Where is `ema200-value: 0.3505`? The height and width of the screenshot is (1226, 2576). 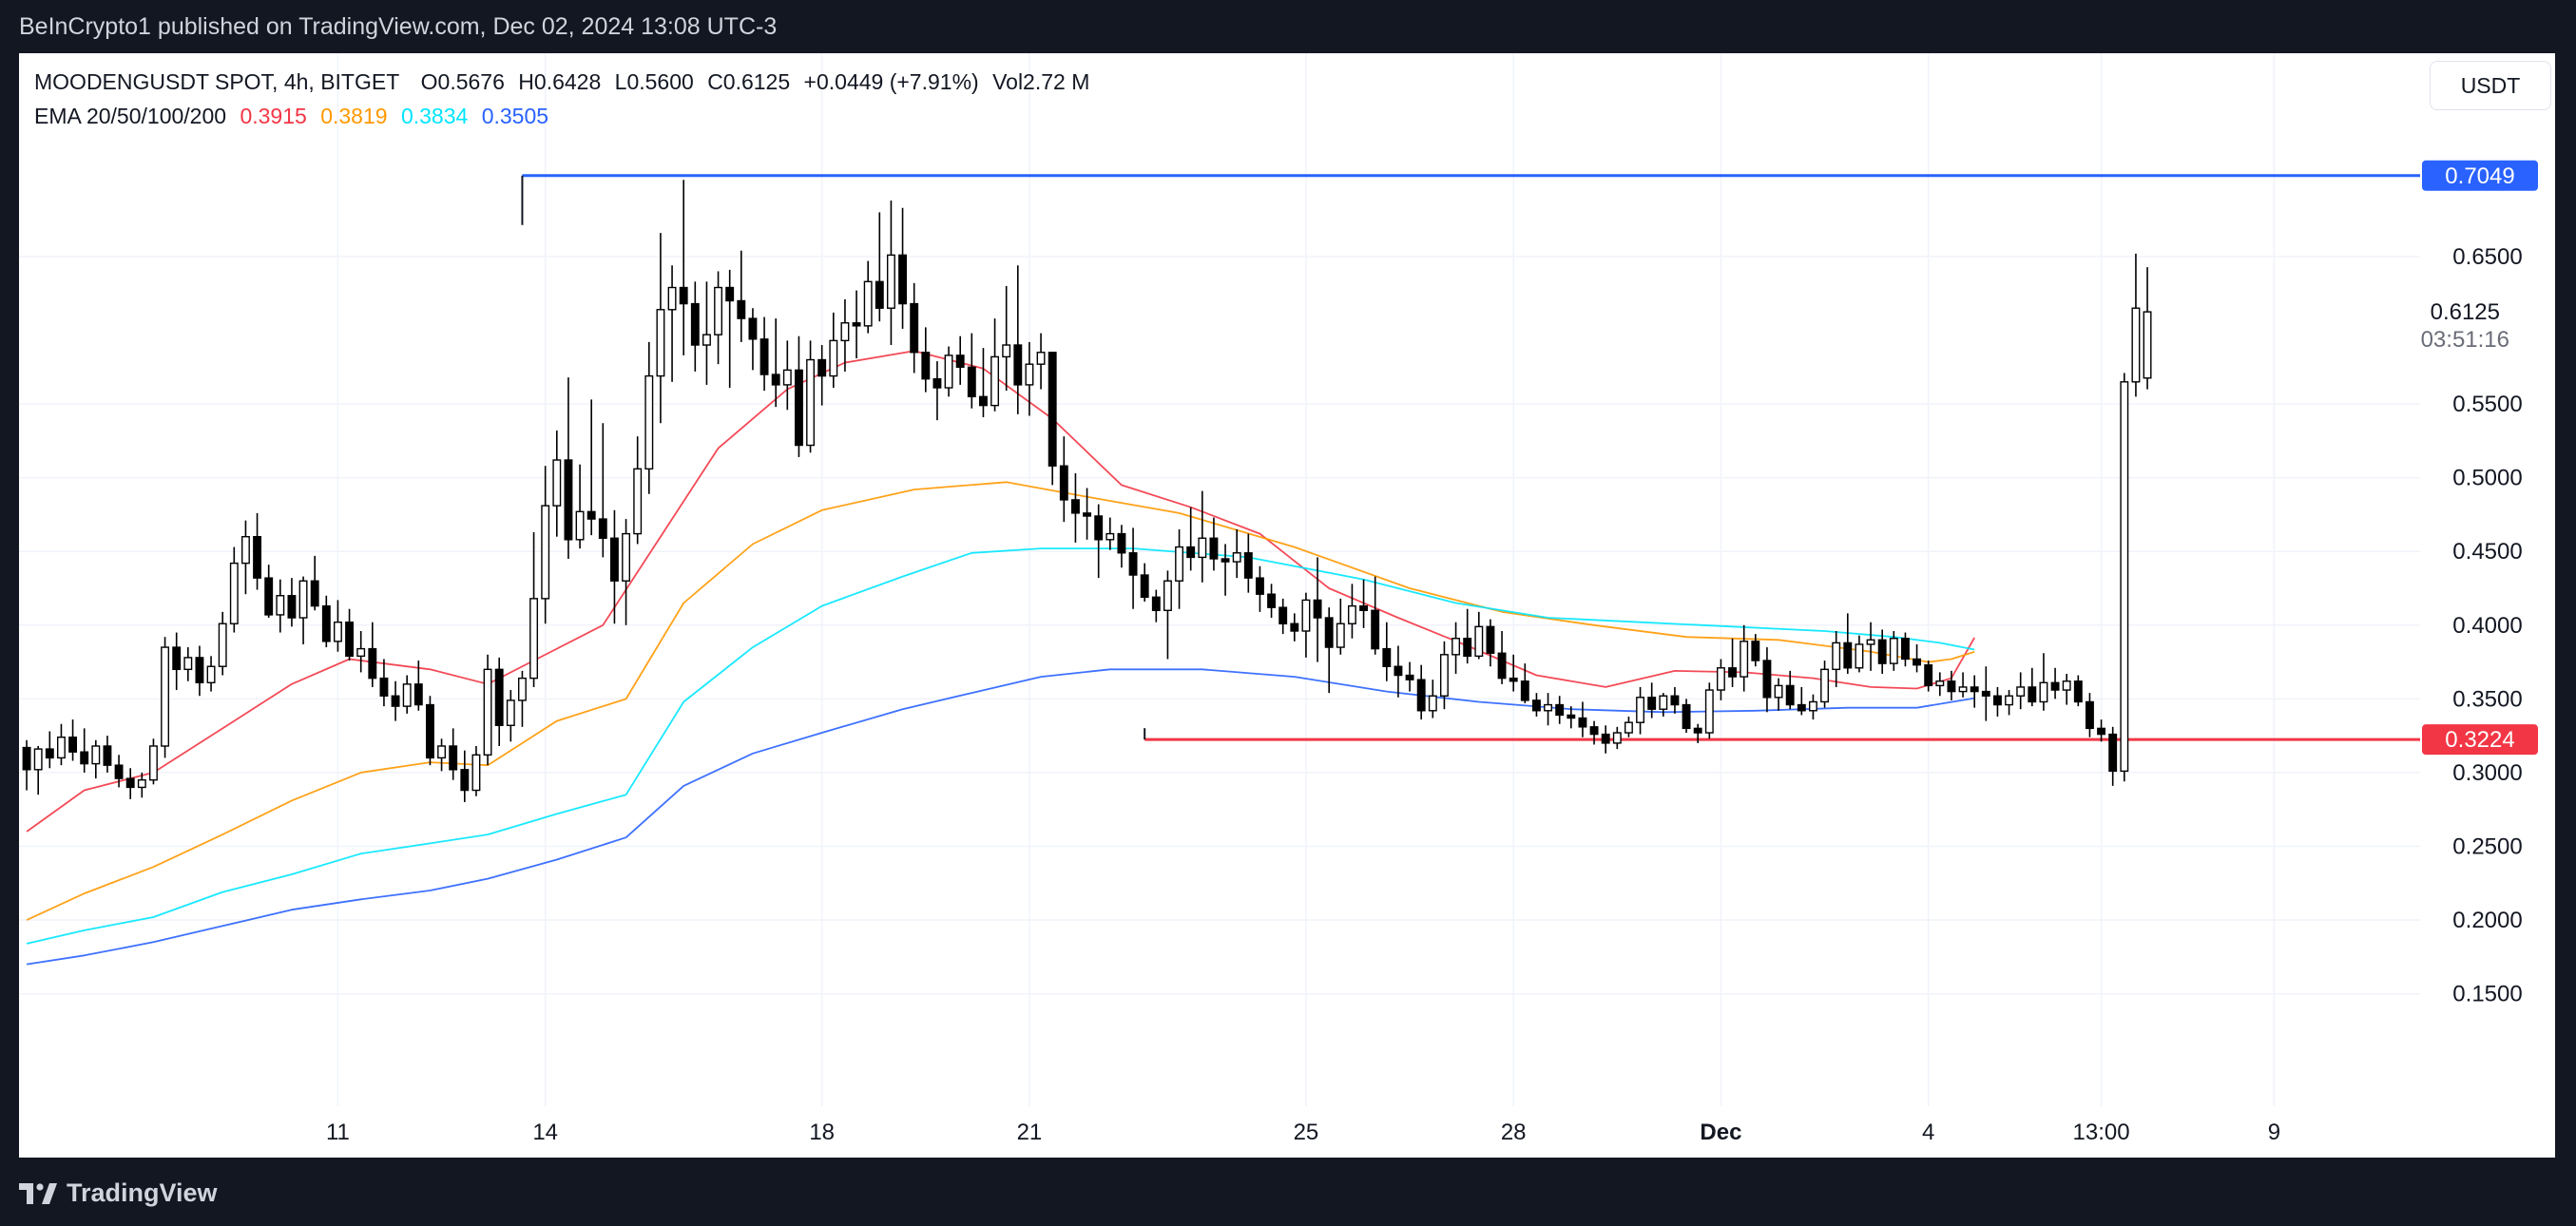 ema200-value: 0.3505 is located at coordinates (515, 116).